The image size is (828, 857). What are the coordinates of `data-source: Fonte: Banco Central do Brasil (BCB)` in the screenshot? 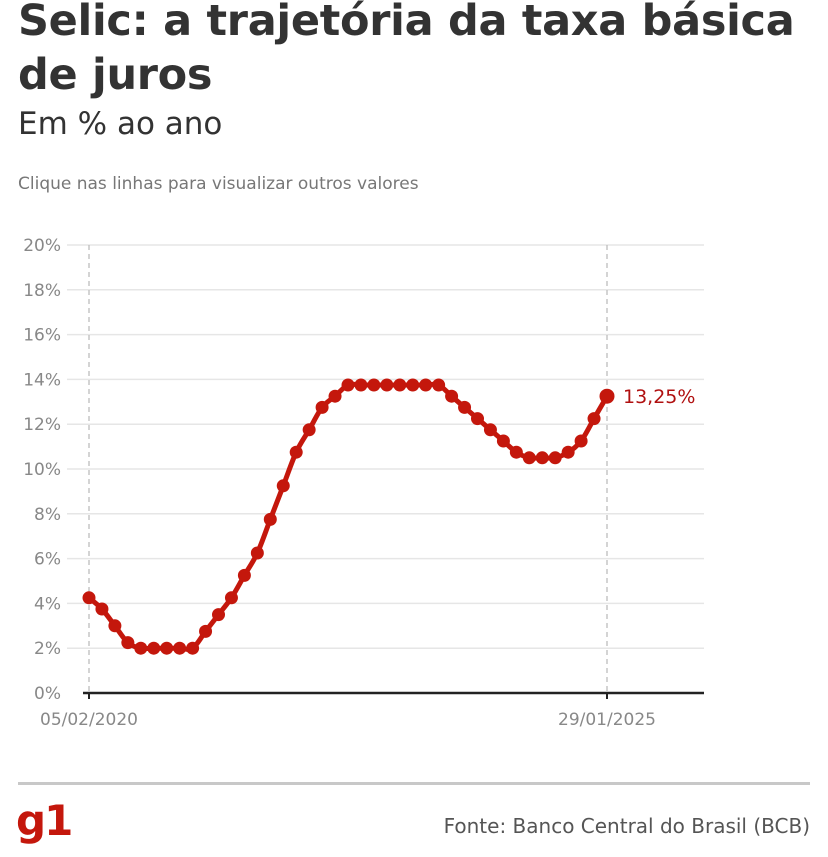 It's located at (626, 826).